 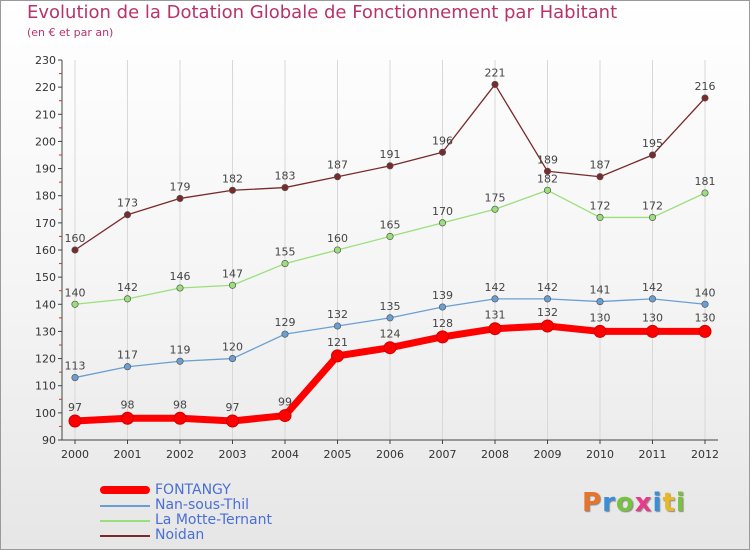 I want to click on y-tick-label: 140, so click(x=45, y=304).